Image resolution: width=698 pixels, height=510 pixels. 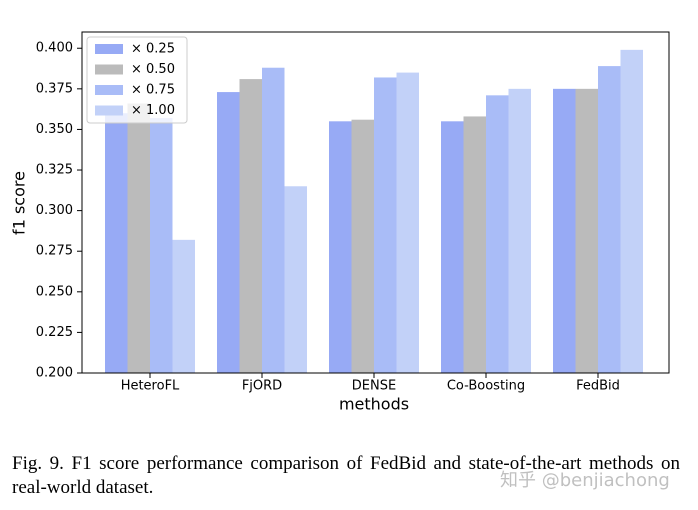 What do you see at coordinates (374, 386) in the screenshot?
I see `x-tick-label: DENSE` at bounding box center [374, 386].